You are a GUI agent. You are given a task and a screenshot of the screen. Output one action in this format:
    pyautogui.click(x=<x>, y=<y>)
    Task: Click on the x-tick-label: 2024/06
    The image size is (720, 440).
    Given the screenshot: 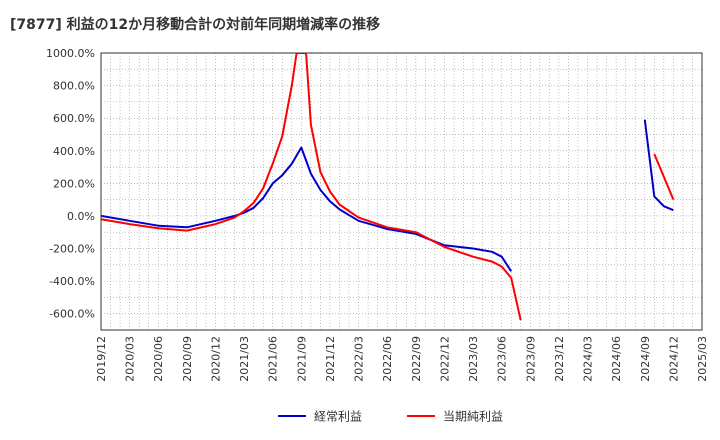 What is the action you would take?
    pyautogui.click(x=616, y=359)
    